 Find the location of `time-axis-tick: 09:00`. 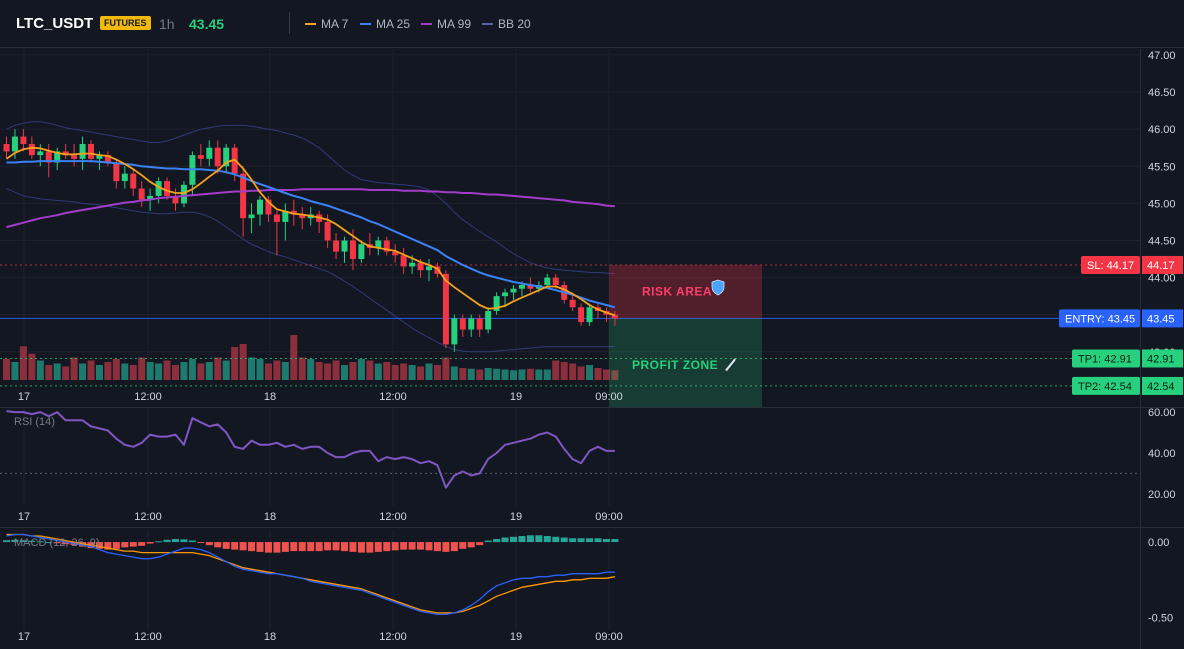

time-axis-tick: 09:00 is located at coordinates (609, 517).